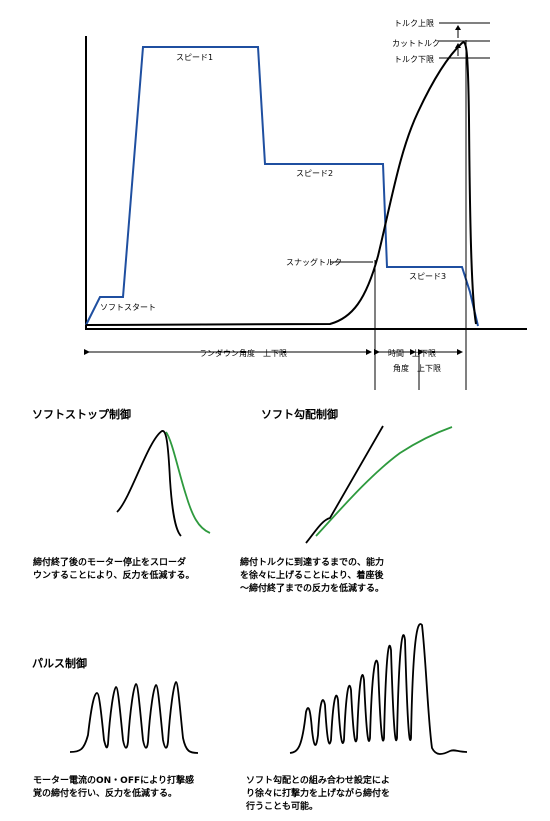 This screenshot has height=821, width=550. Describe the element at coordinates (113, 787) in the screenshot. I see `pulse-caption: モーター電流のON・OFFにより打撃感 覚の締付を行い、反力を低減する。` at that location.